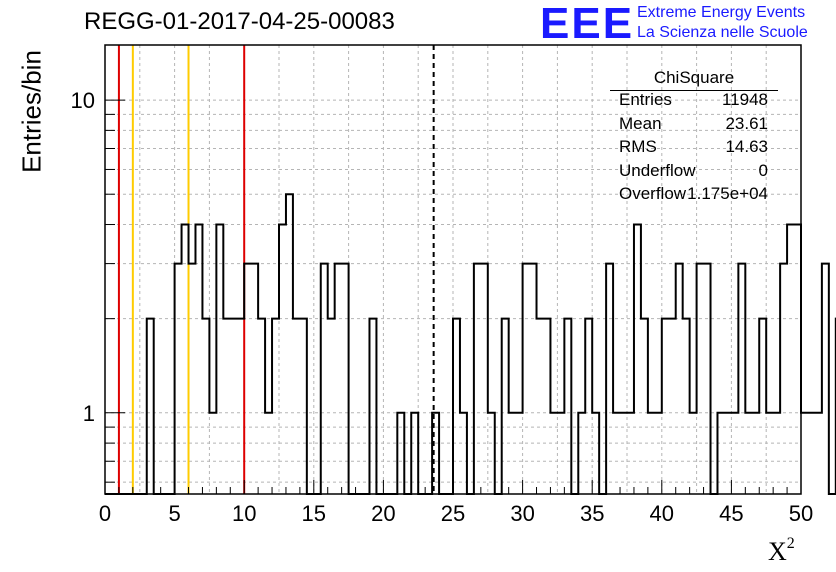 This screenshot has width=836, height=572. What do you see at coordinates (89, 413) in the screenshot?
I see `y-tick-label: 1` at bounding box center [89, 413].